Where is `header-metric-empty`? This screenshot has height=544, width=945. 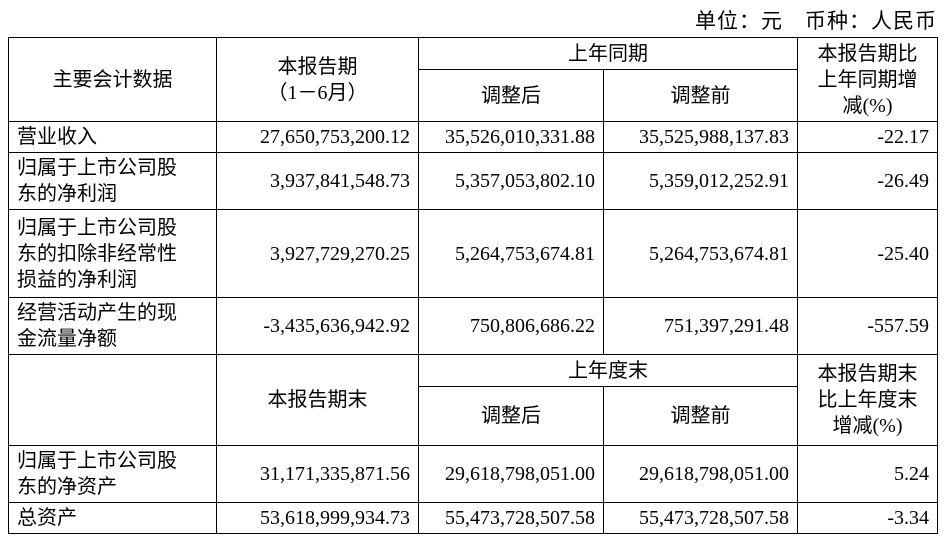 header-metric-empty is located at coordinates (112, 400).